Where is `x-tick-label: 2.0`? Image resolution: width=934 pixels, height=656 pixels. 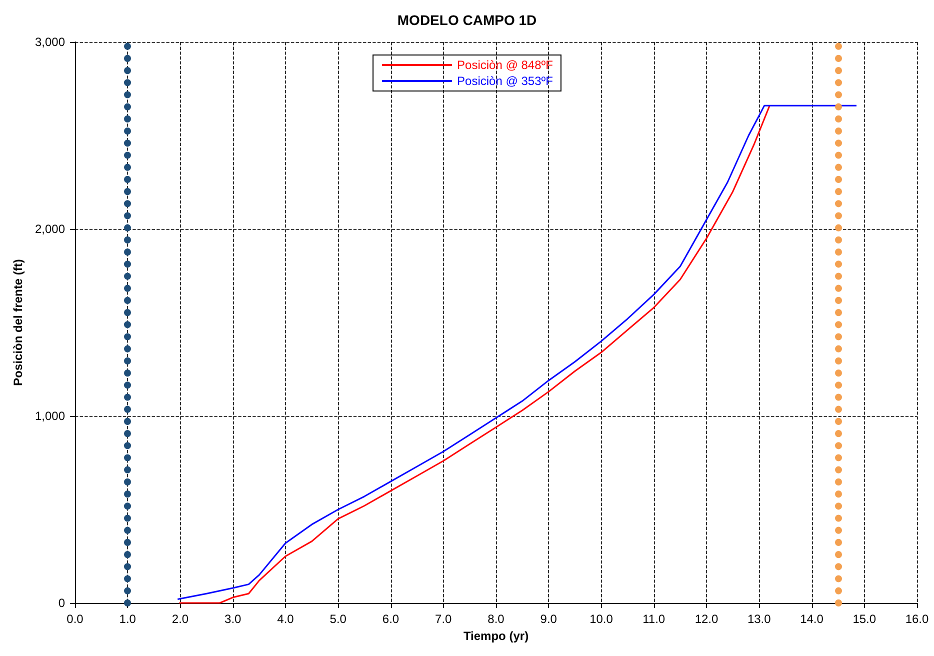 x-tick-label: 2.0 is located at coordinates (180, 619).